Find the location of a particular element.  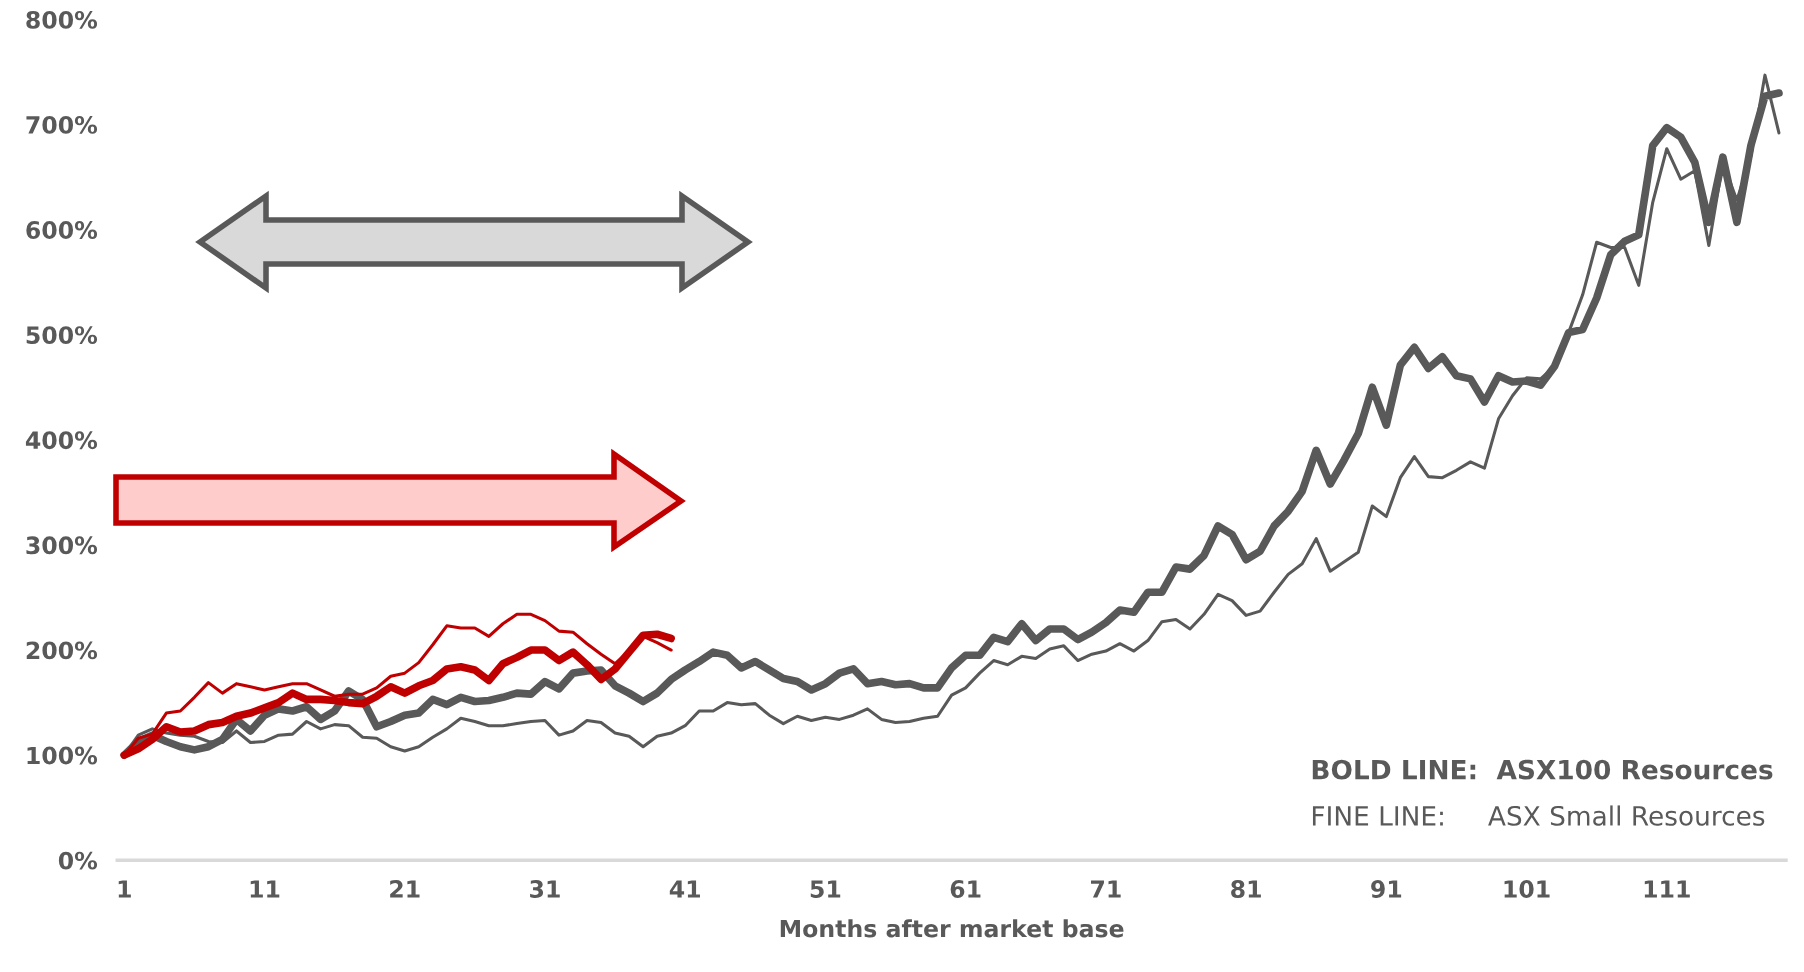

y-tick-label: 0% is located at coordinates (78, 860).